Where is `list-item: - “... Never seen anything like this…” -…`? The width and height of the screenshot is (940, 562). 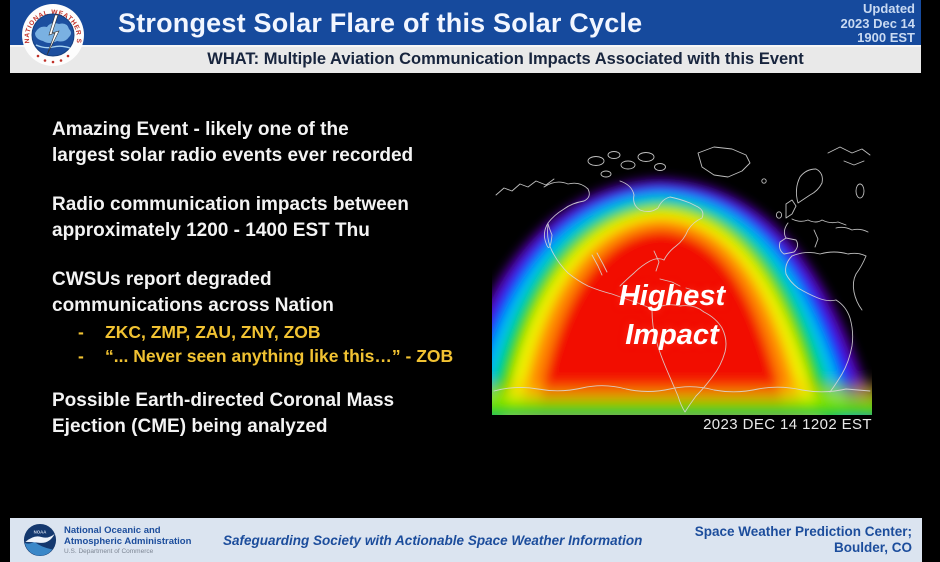 list-item: - “... Never seen anything like this…” -… is located at coordinates (266, 356).